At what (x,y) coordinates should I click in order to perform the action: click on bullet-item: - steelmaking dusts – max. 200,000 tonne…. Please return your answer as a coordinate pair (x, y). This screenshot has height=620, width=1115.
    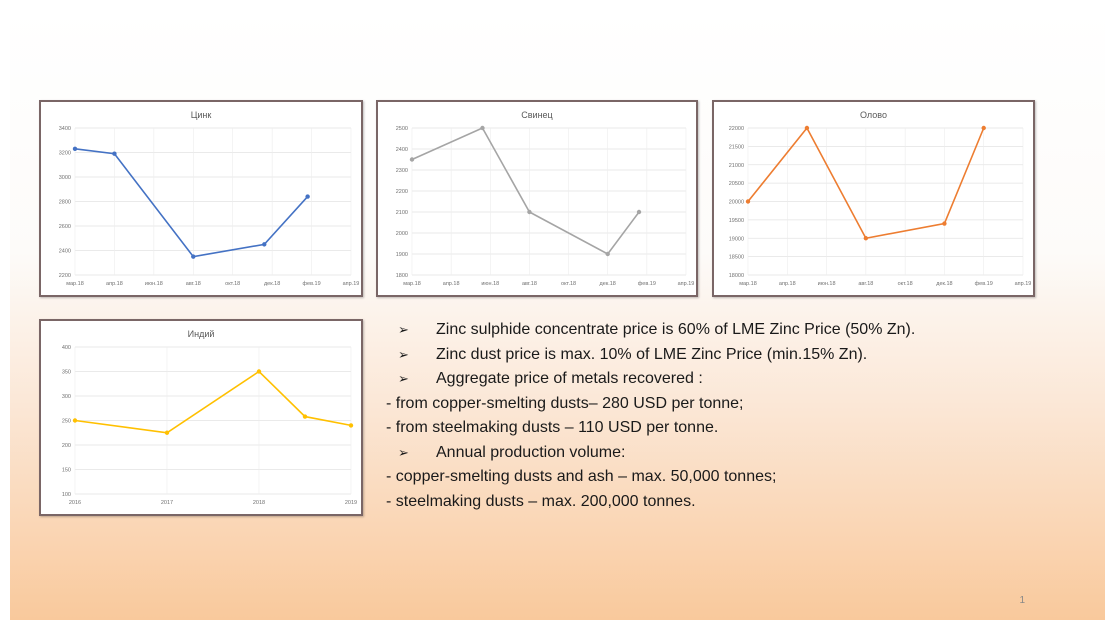
    Looking at the image, I should click on (736, 502).